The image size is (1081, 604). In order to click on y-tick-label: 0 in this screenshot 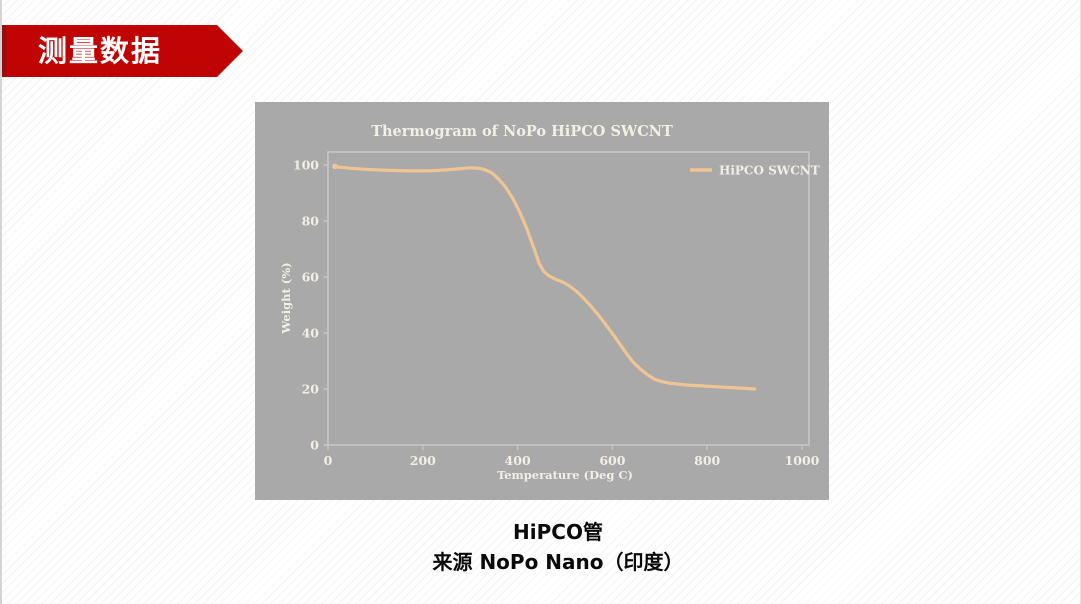, I will do `click(314, 445)`.